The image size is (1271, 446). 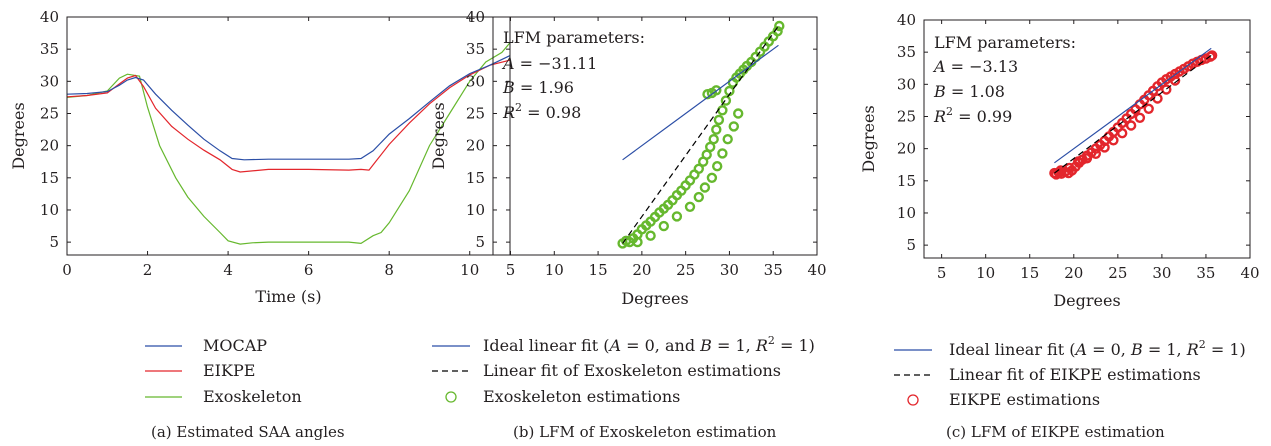 What do you see at coordinates (1097, 348) in the screenshot?
I see `legend-label-ideal-fit: Ideal linear fit (A = 0, B = 1, R2 = 1)` at bounding box center [1097, 348].